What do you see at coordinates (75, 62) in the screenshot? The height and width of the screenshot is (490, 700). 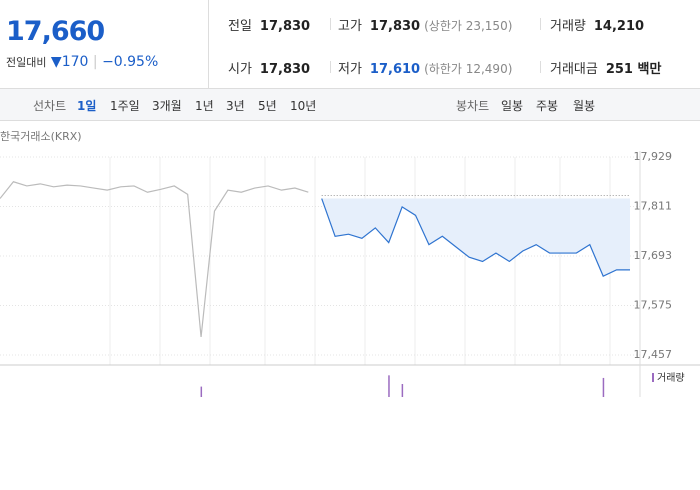 I see `change-value: 170` at bounding box center [75, 62].